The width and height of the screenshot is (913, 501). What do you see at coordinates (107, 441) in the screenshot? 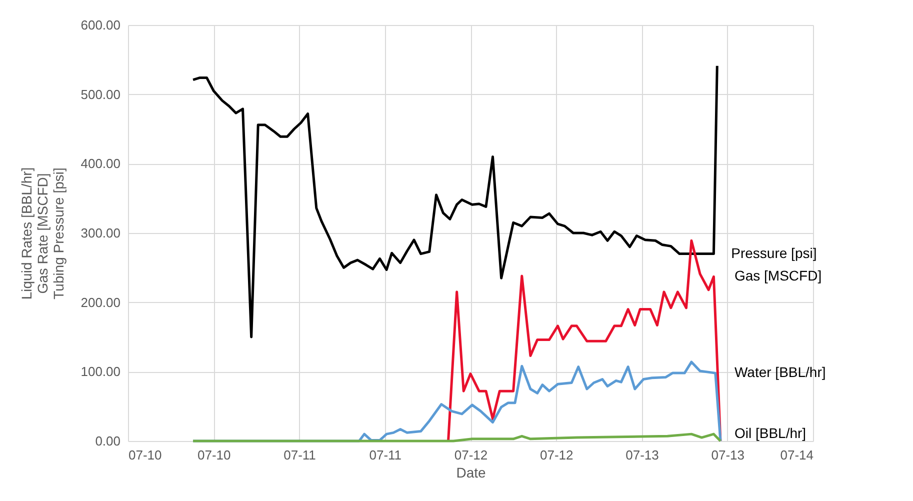
I see `y-tick-label: 0.00` at bounding box center [107, 441].